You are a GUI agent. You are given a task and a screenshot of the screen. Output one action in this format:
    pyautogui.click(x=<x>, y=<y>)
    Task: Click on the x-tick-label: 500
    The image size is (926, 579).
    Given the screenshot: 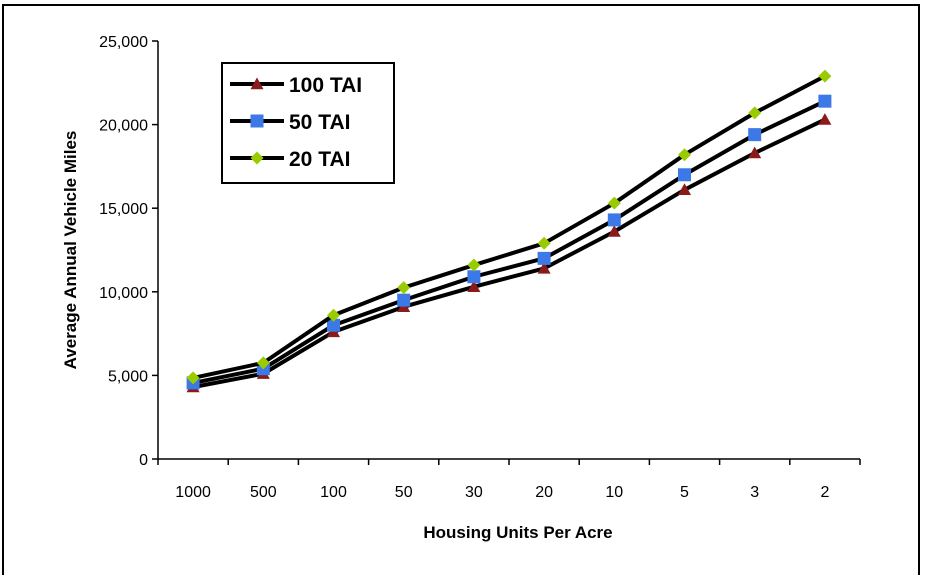 What is the action you would take?
    pyautogui.click(x=263, y=492)
    